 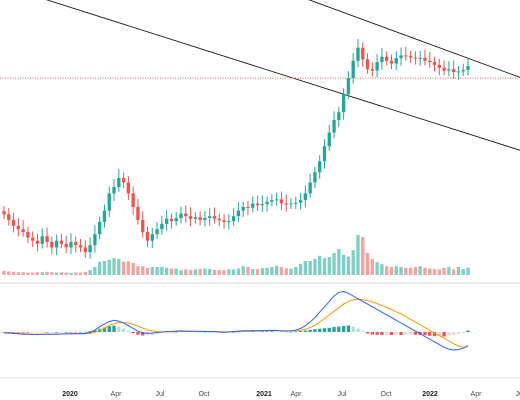 What do you see at coordinates (297, 394) in the screenshot?
I see `x-tick-label: Apr` at bounding box center [297, 394].